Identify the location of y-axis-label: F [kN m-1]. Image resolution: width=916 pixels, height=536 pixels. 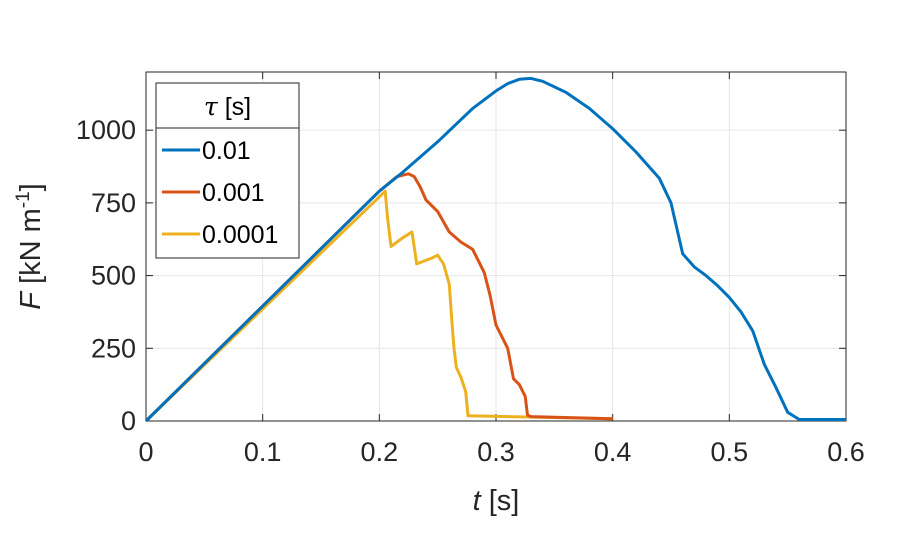
(30, 246).